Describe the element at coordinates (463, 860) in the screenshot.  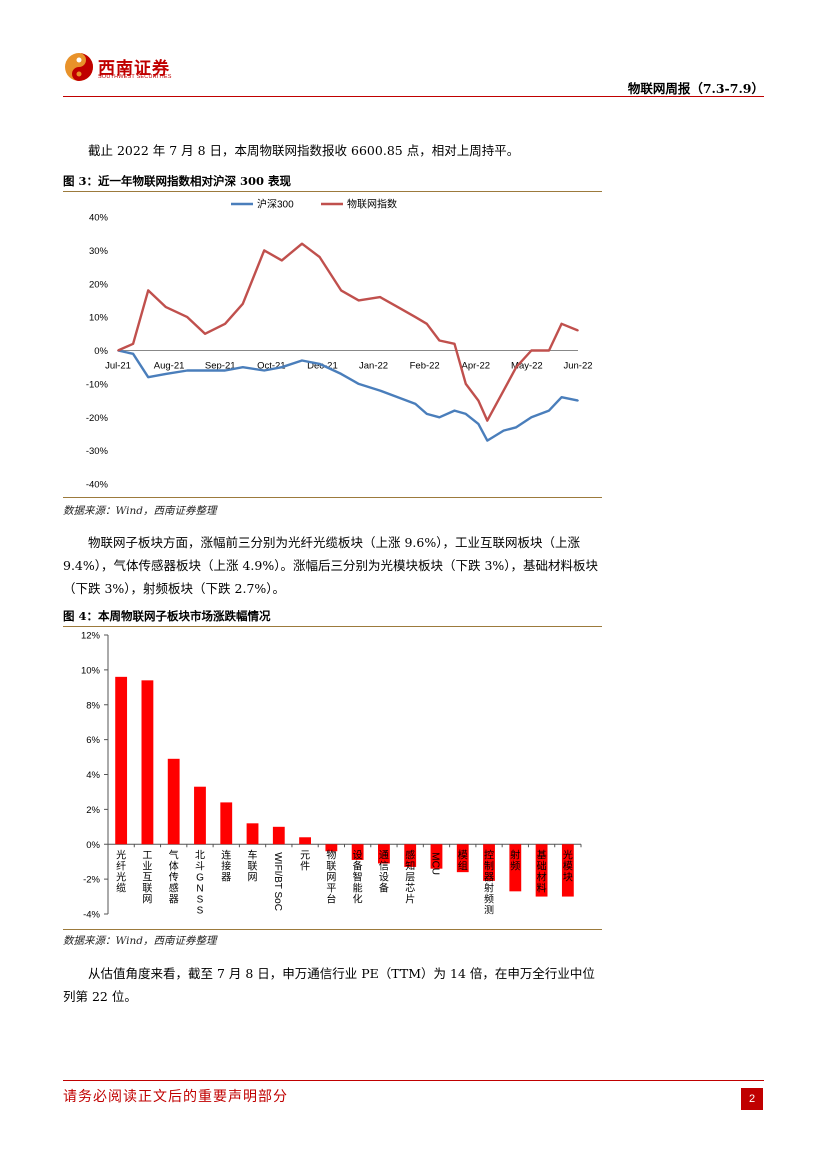
I see `category-label: 模组` at that location.